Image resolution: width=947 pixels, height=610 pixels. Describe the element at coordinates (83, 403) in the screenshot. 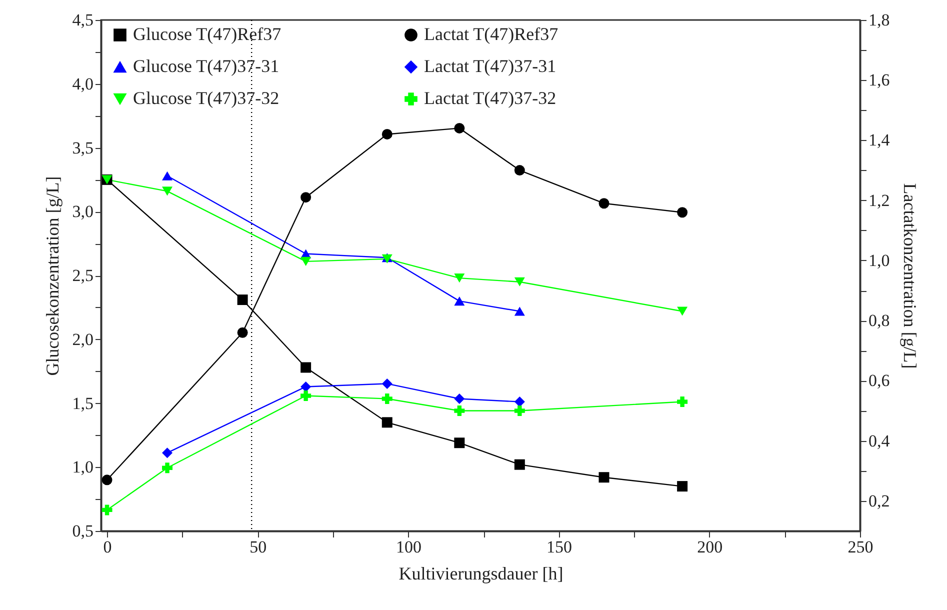

I see `y-tick-label: 1,5` at that location.